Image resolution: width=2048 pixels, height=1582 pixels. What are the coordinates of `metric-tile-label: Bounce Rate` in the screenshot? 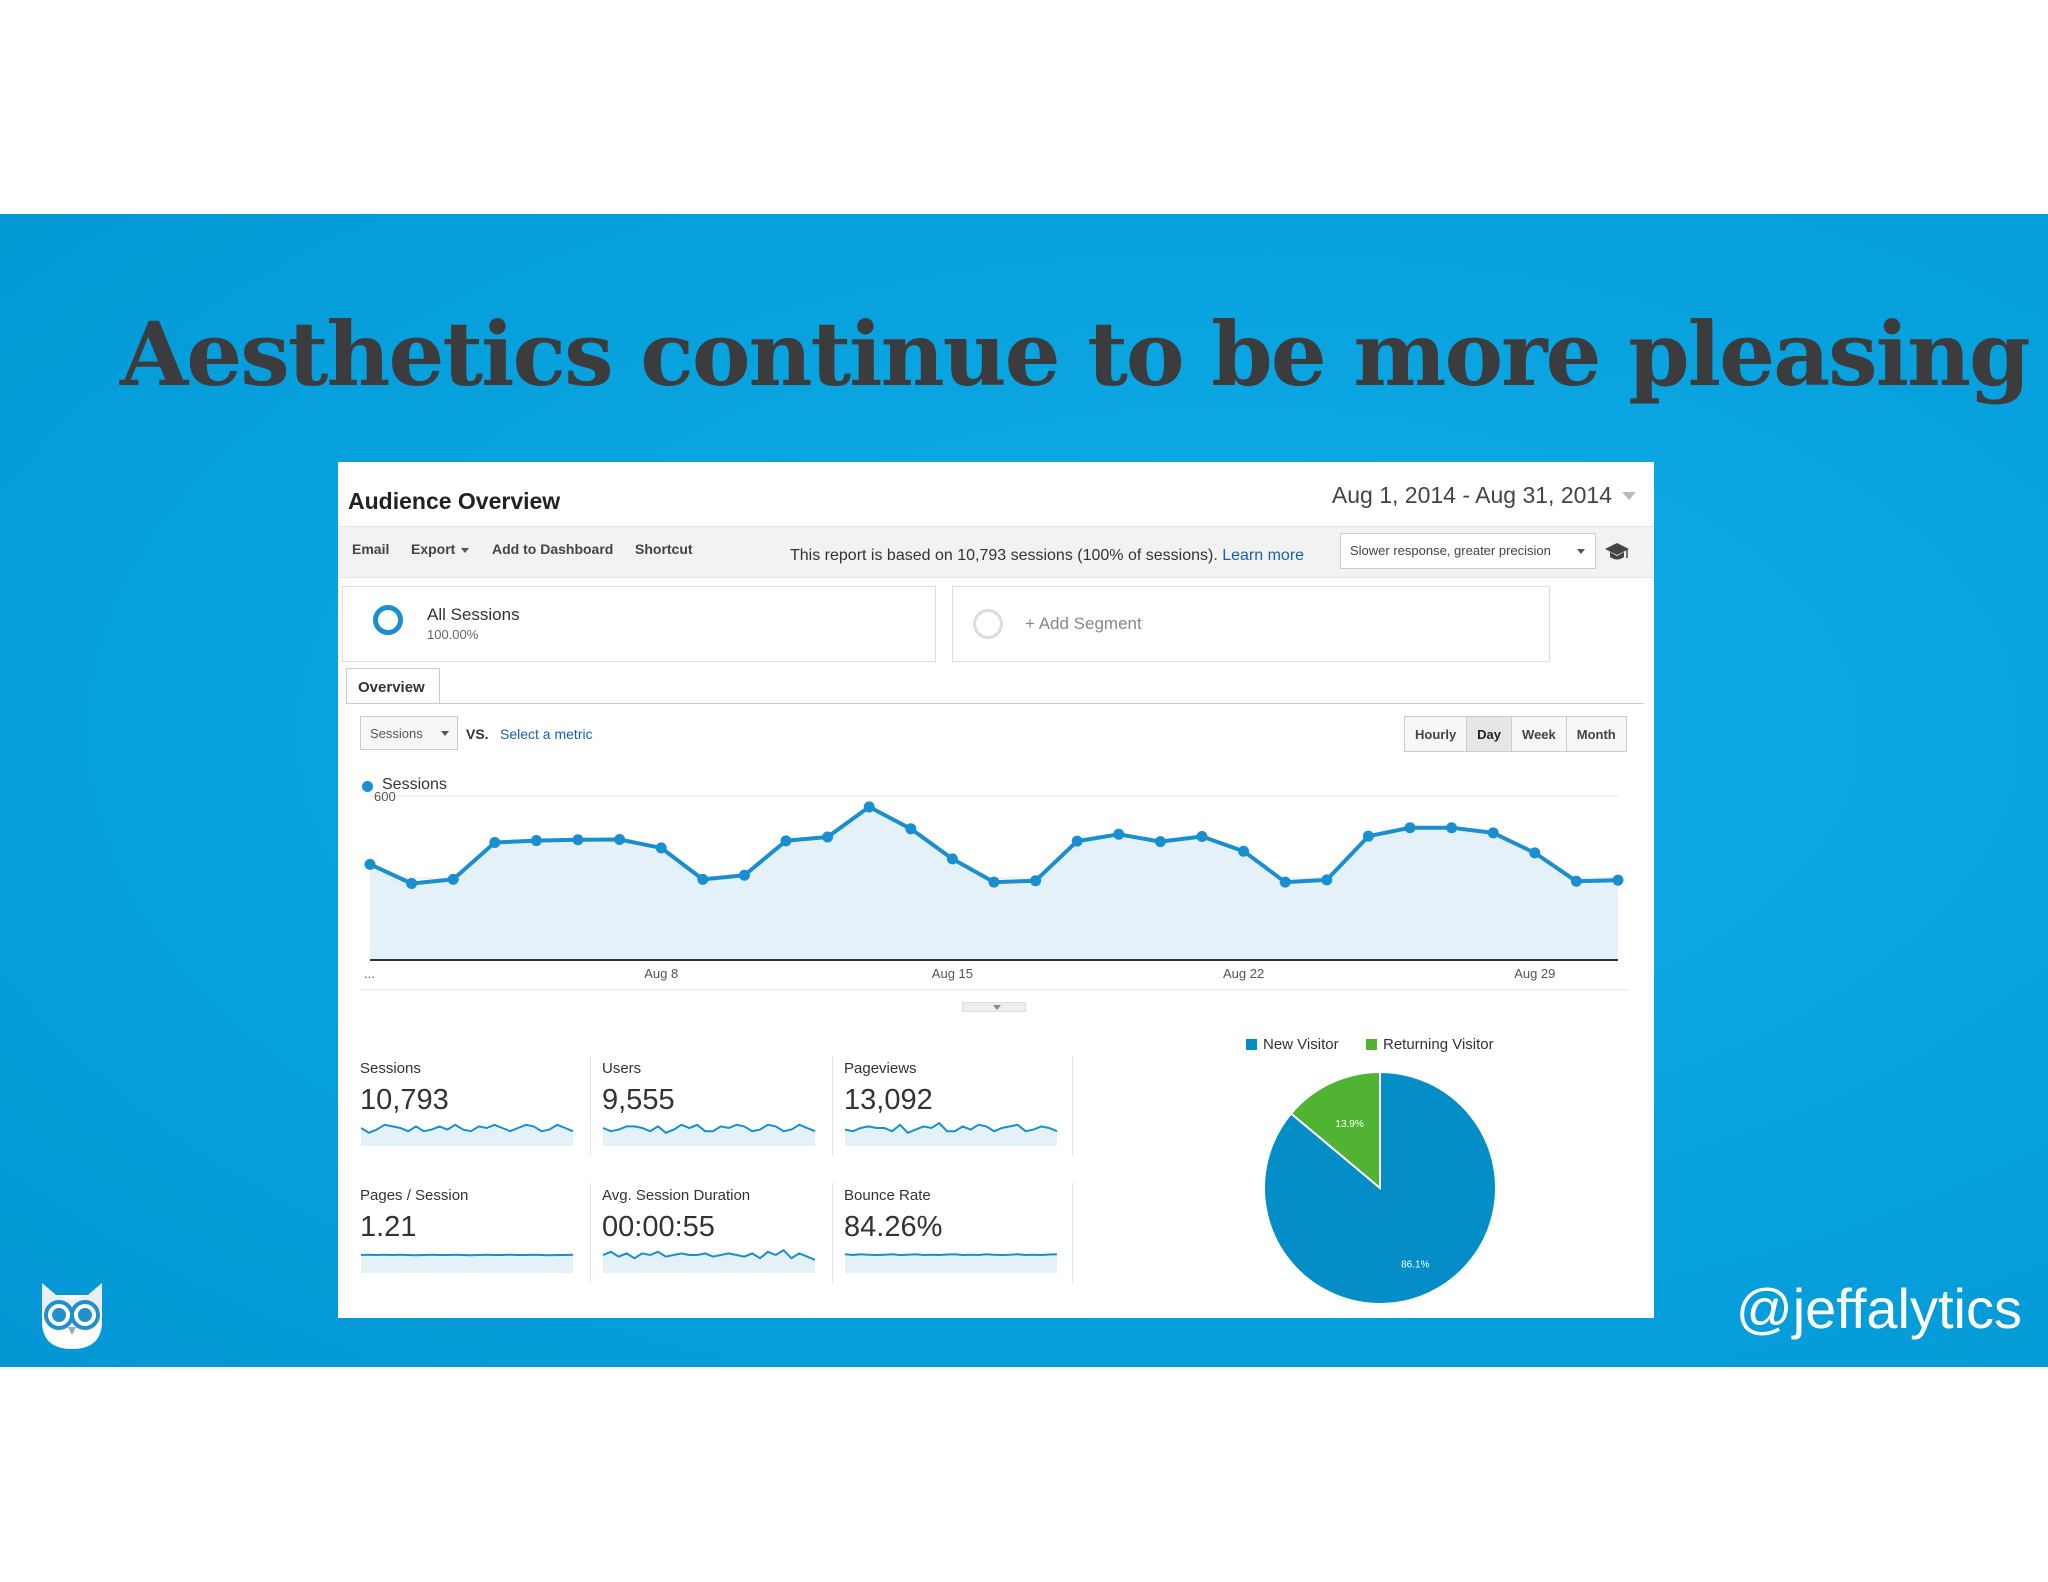 It's located at (887, 1195).